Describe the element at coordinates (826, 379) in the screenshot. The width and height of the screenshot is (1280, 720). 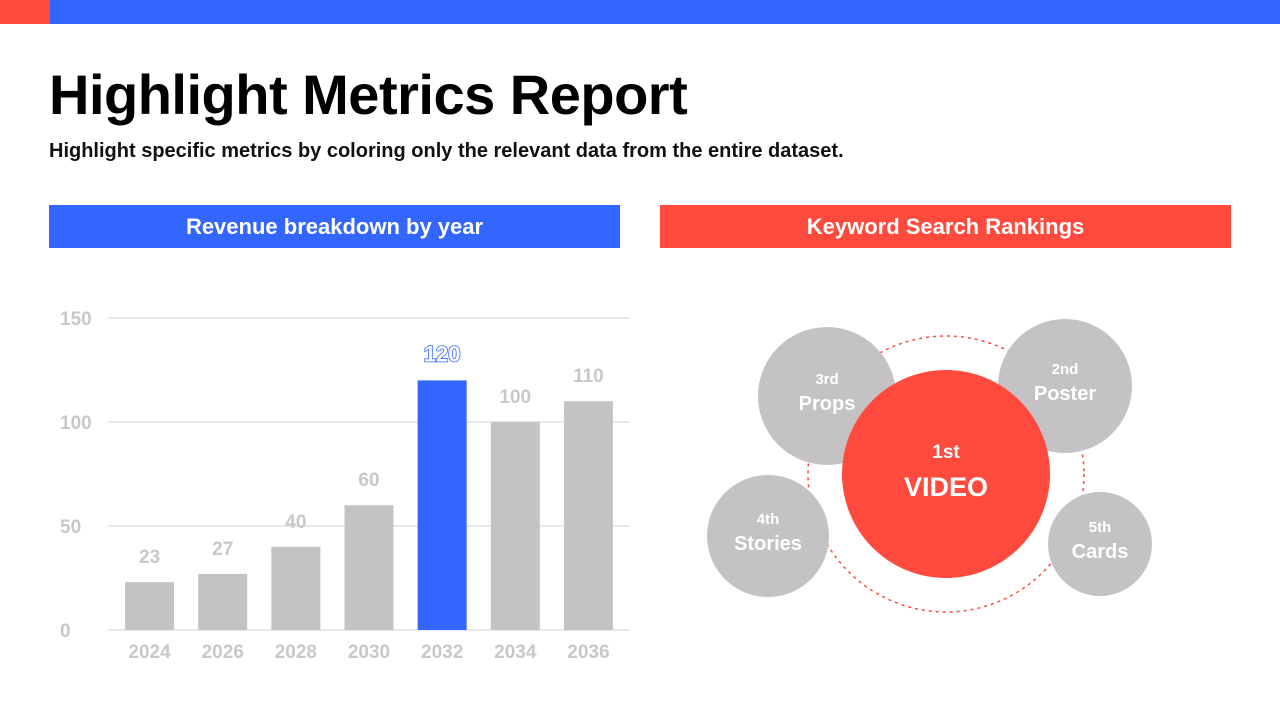
I see `bubble-rank-label: 3rd` at that location.